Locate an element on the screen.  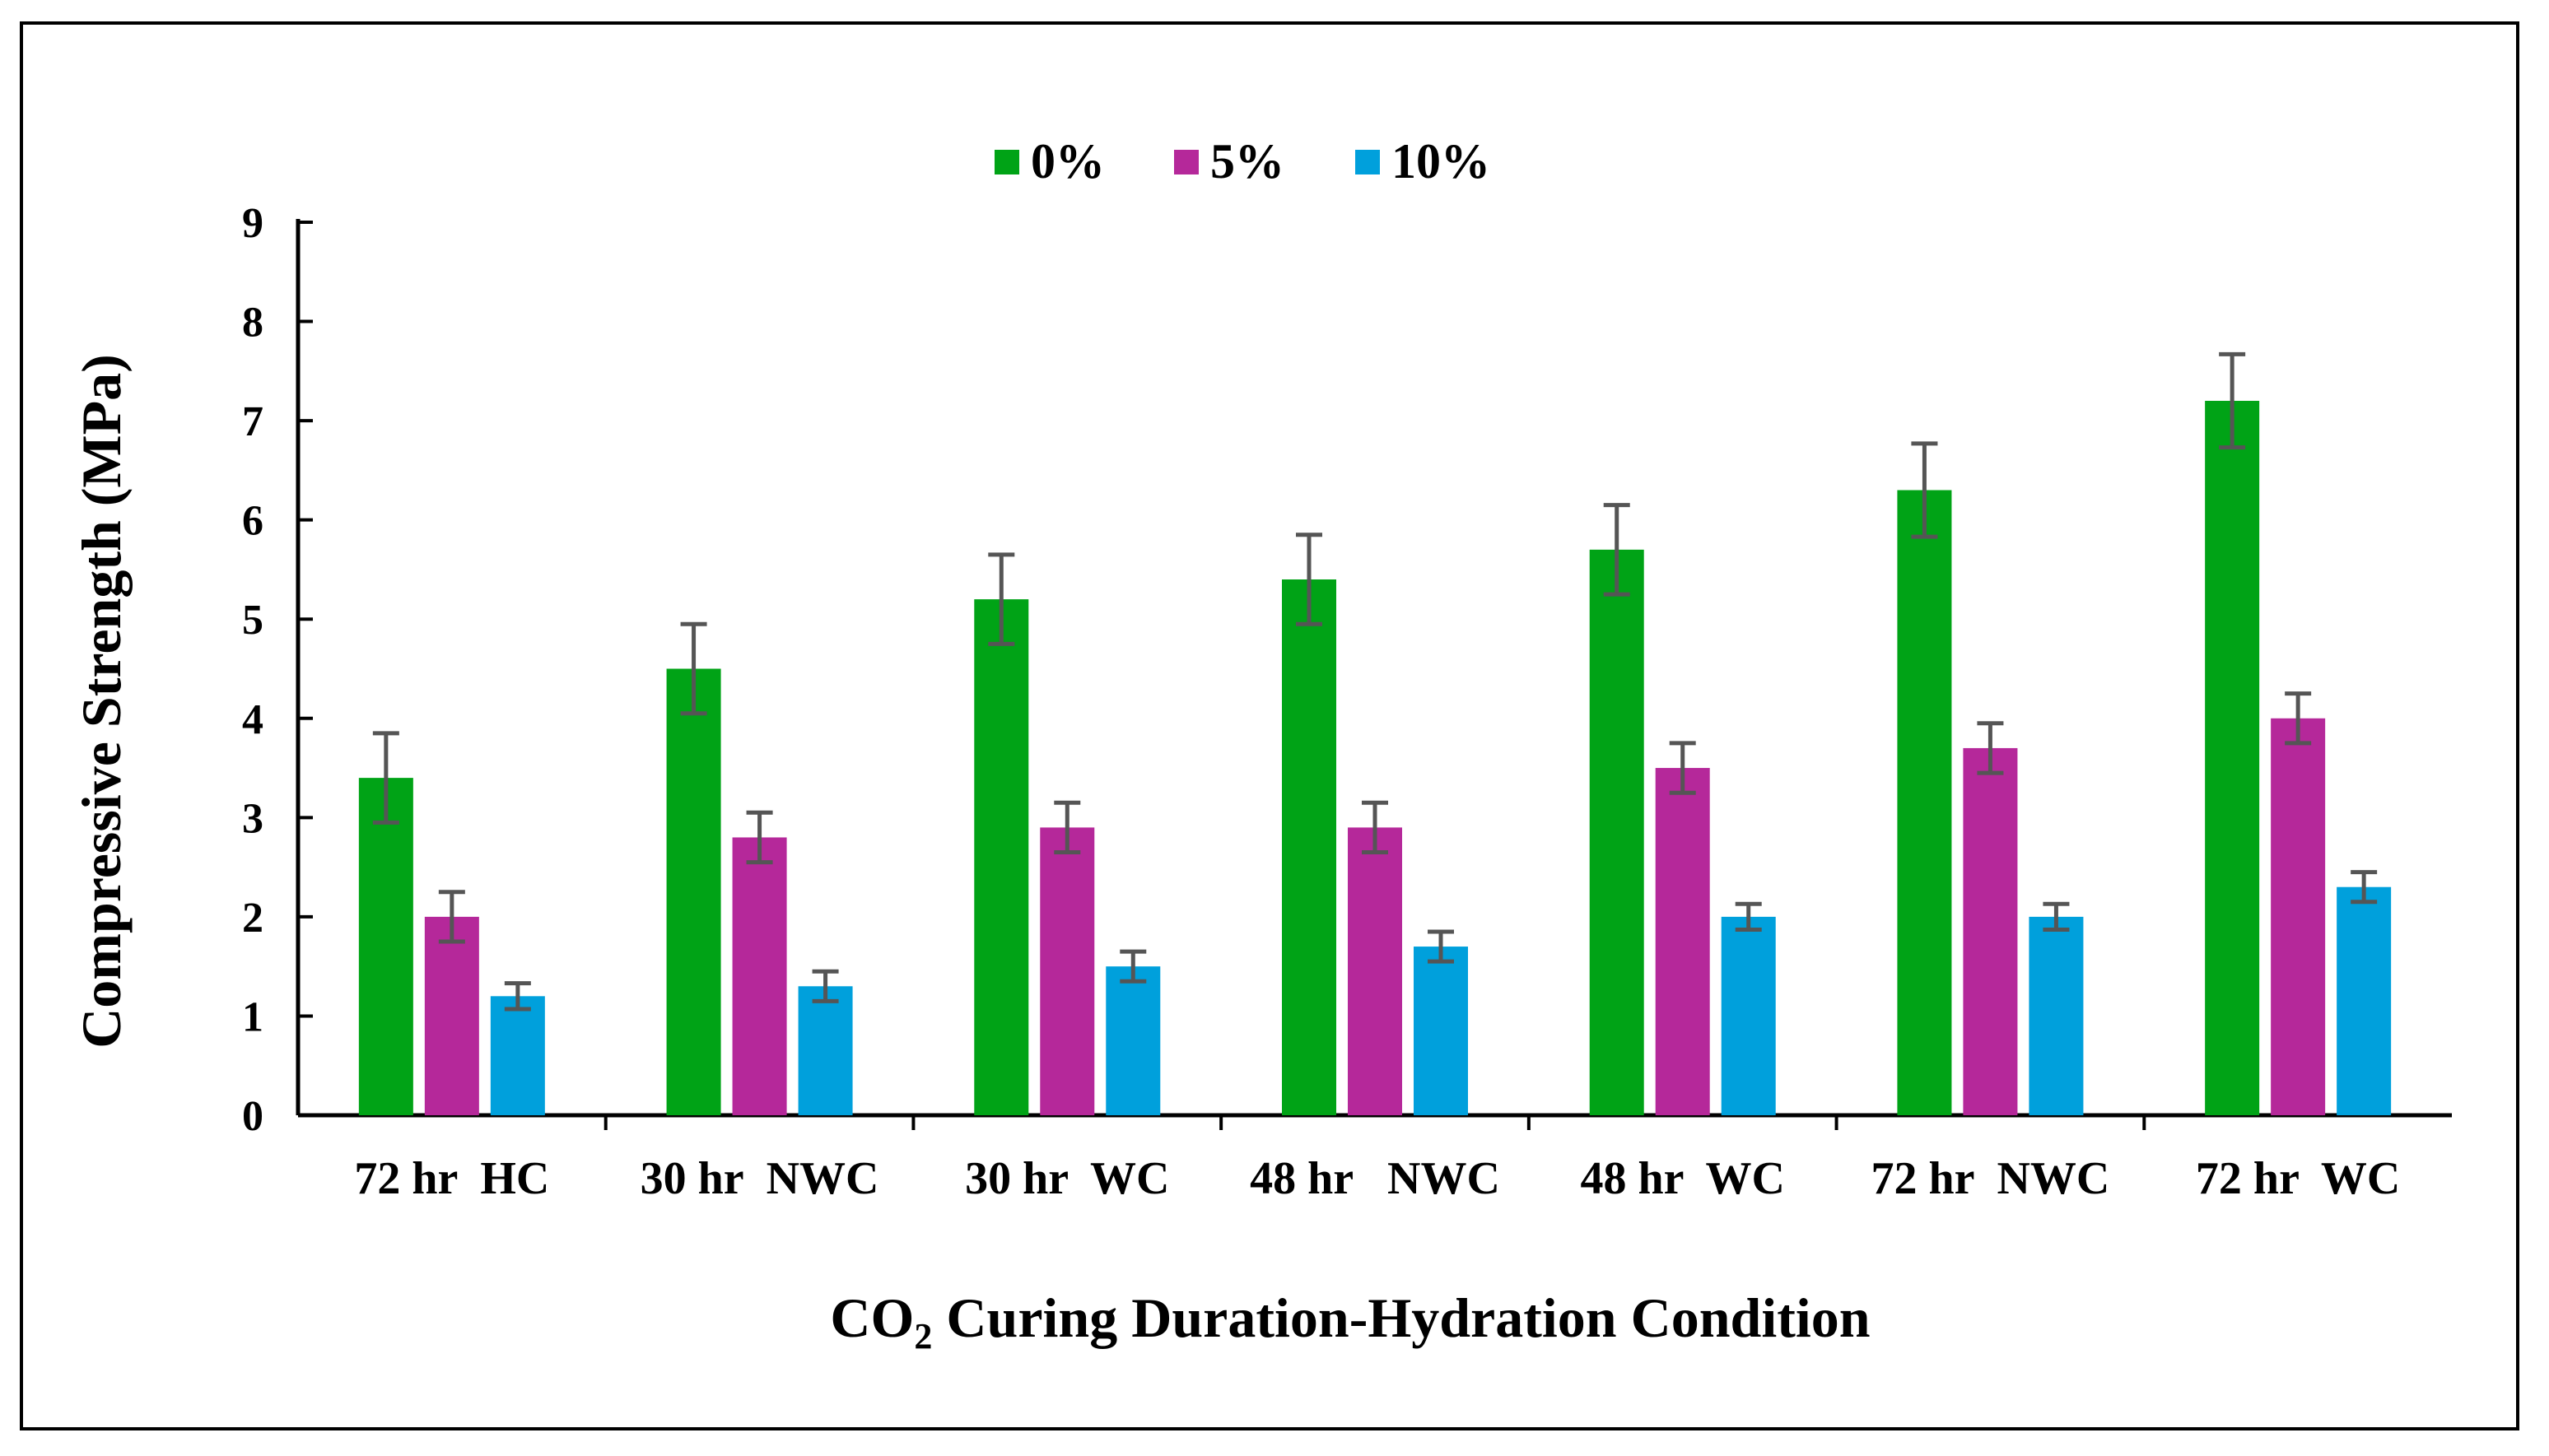
x-category-label-2: 30 hr WC is located at coordinates (1067, 1178).